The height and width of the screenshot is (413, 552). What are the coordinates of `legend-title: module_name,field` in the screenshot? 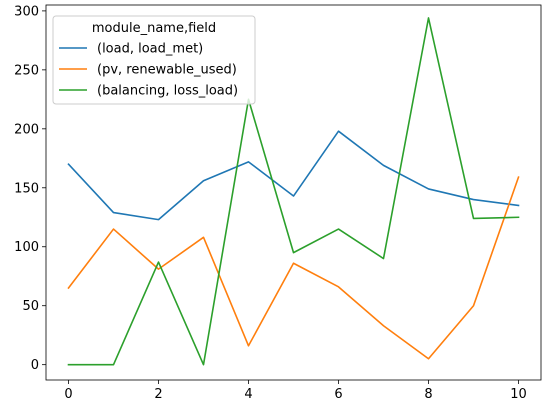 It's located at (154, 28).